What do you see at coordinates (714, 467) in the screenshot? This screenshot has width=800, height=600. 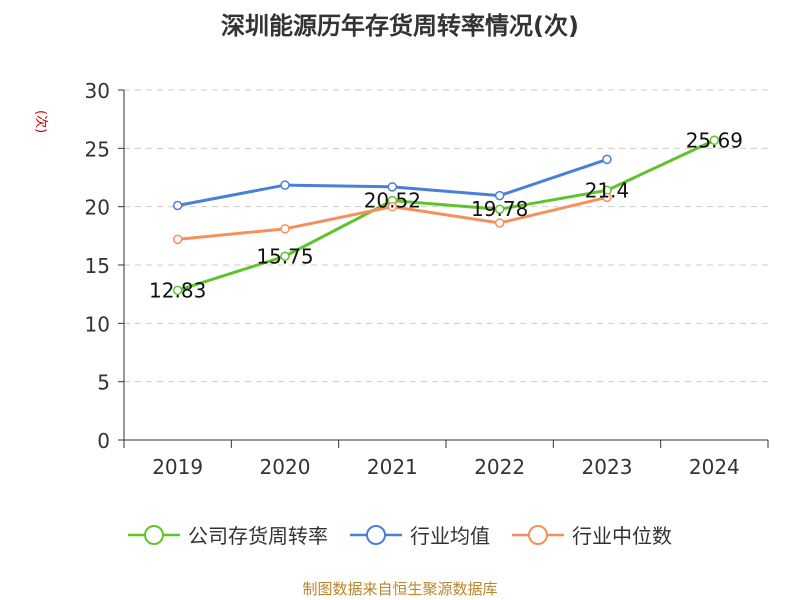 I see `x-tick-label: 2024` at bounding box center [714, 467].